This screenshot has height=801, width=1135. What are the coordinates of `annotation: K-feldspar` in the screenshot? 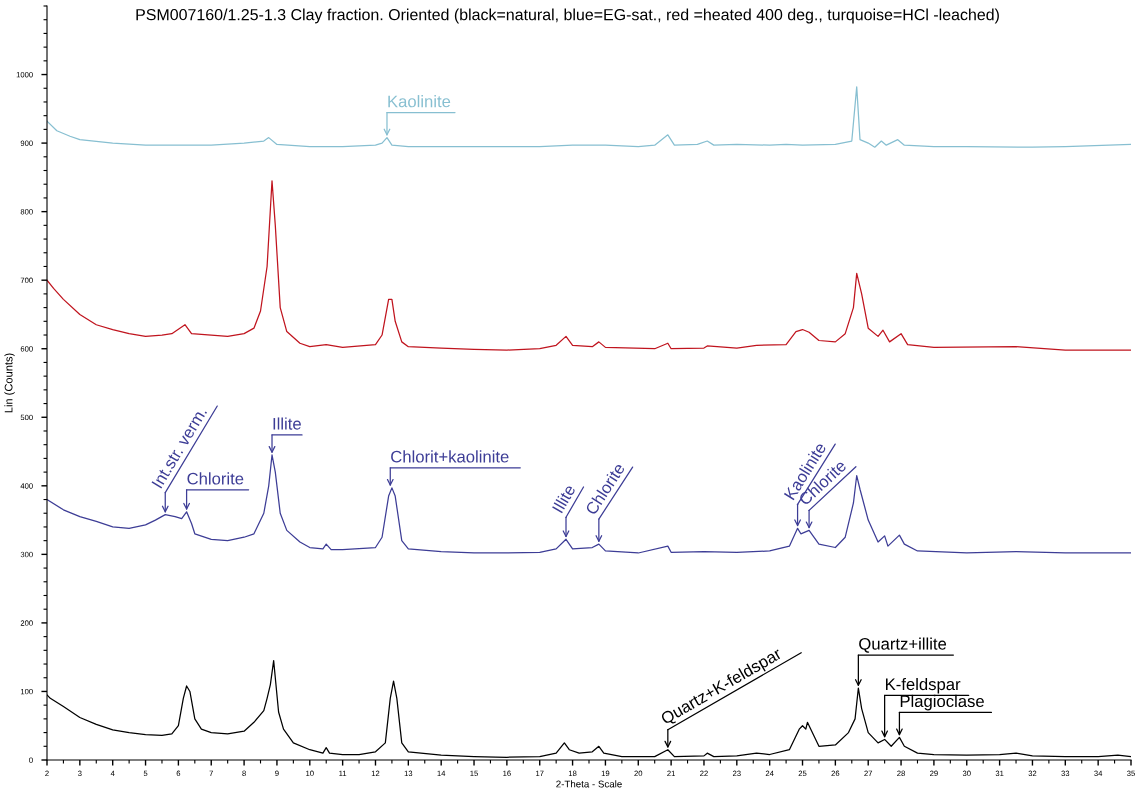 It's located at (923, 685).